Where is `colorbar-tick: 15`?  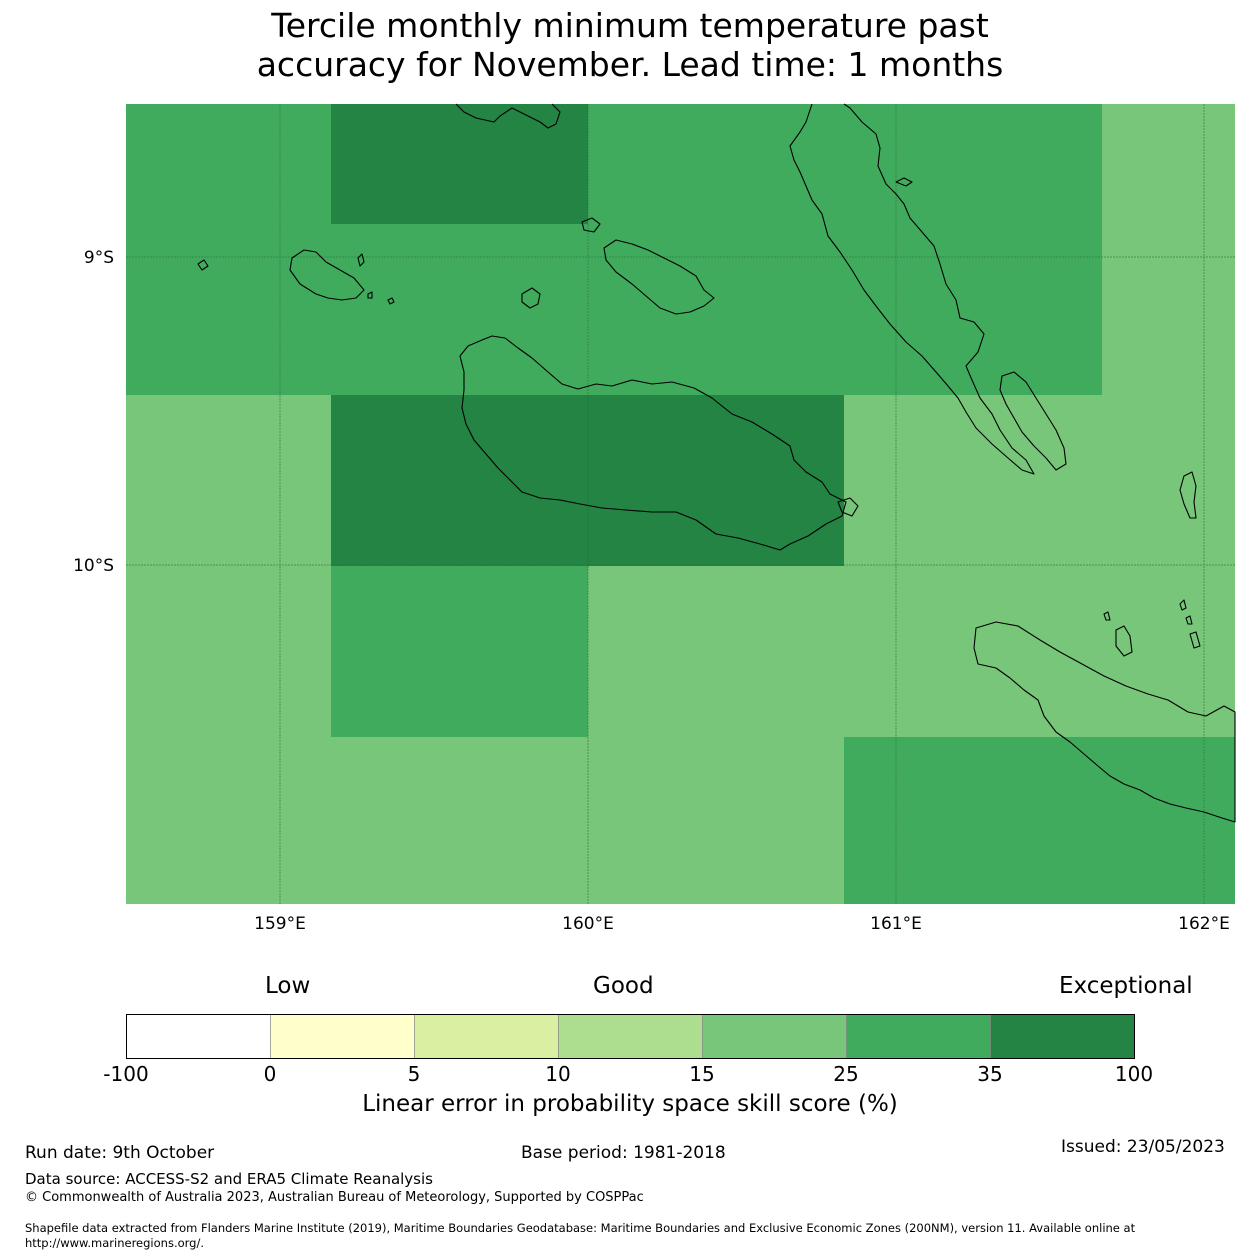
colorbar-tick: 15 is located at coordinates (702, 1074).